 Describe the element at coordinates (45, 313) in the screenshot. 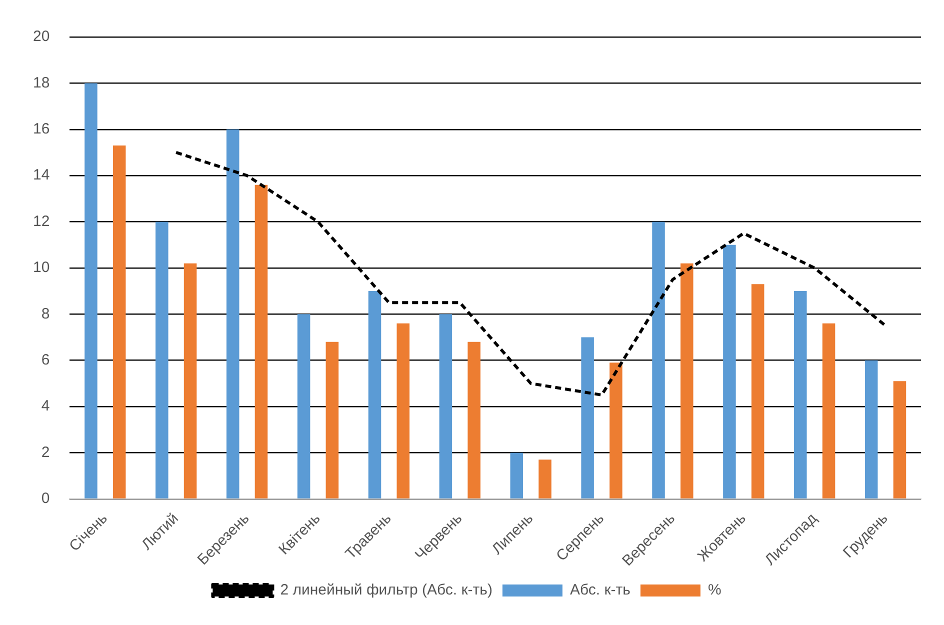

I see `y-tick-label: 8` at that location.